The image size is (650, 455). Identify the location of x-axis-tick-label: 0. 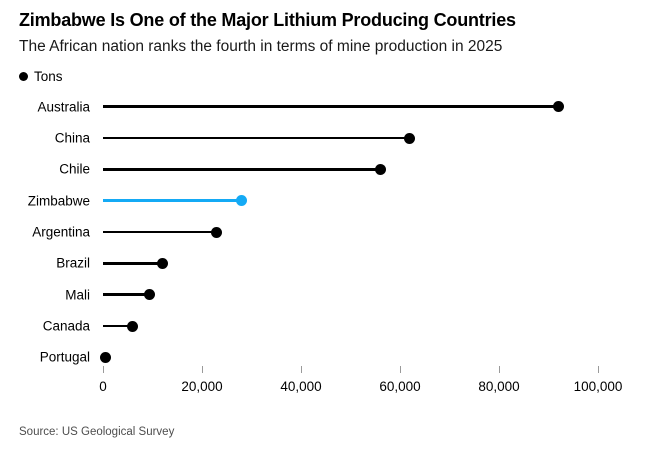
(103, 386).